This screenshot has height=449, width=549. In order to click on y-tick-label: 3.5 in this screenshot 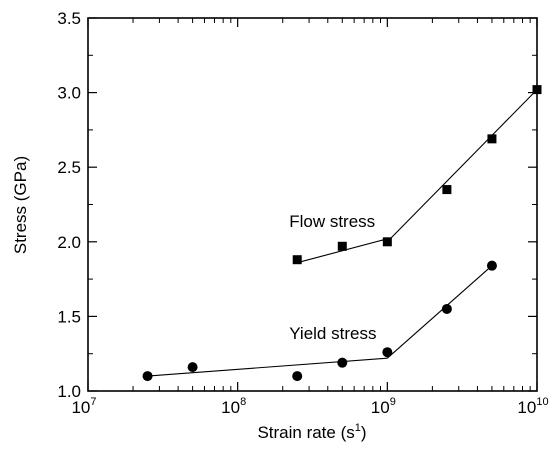, I will do `click(69, 18)`.